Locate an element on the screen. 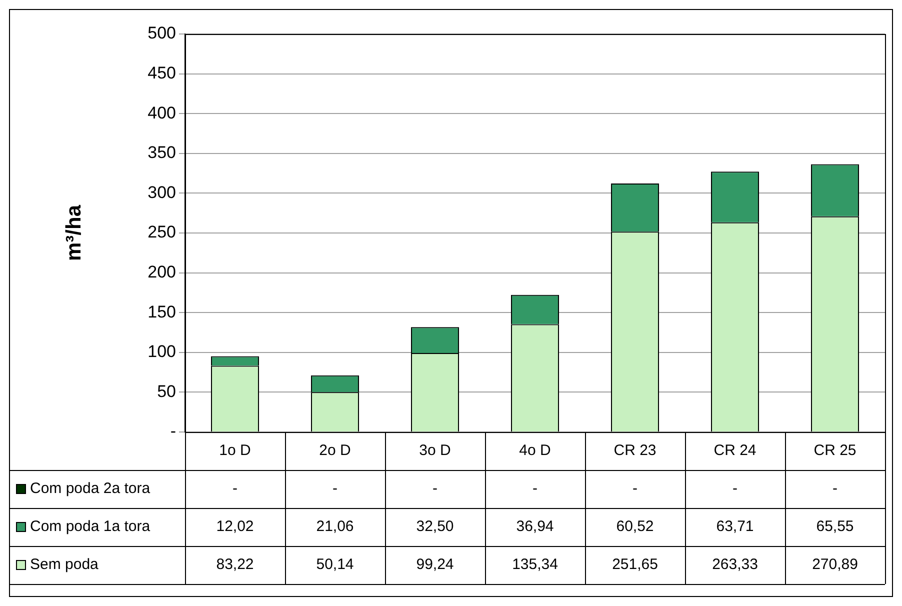  x-tick-label: 2o D is located at coordinates (335, 451).